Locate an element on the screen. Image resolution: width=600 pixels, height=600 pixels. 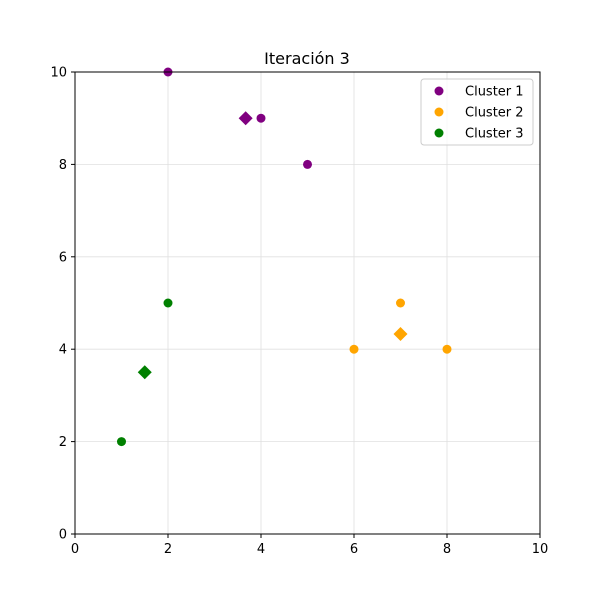
y-tick-label-3: 6 is located at coordinates (63, 257).